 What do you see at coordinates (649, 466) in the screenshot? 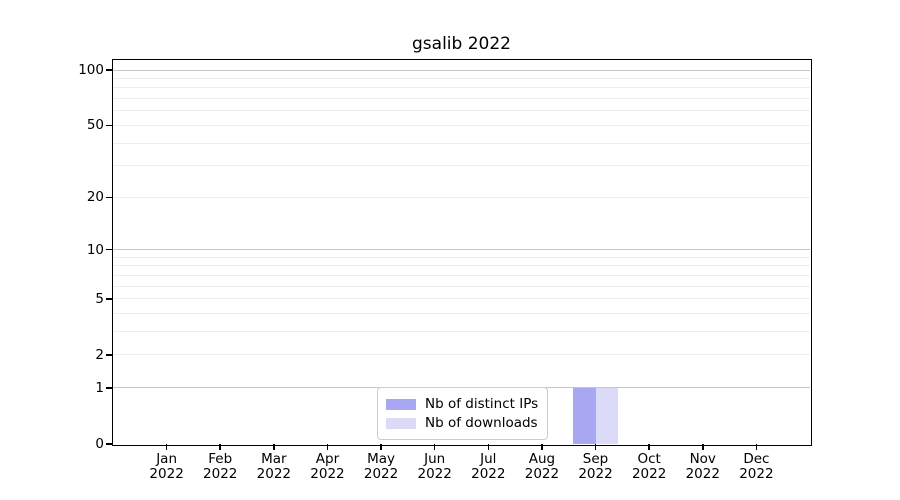
I see `x-tick-label: Oct 2022` at bounding box center [649, 466].